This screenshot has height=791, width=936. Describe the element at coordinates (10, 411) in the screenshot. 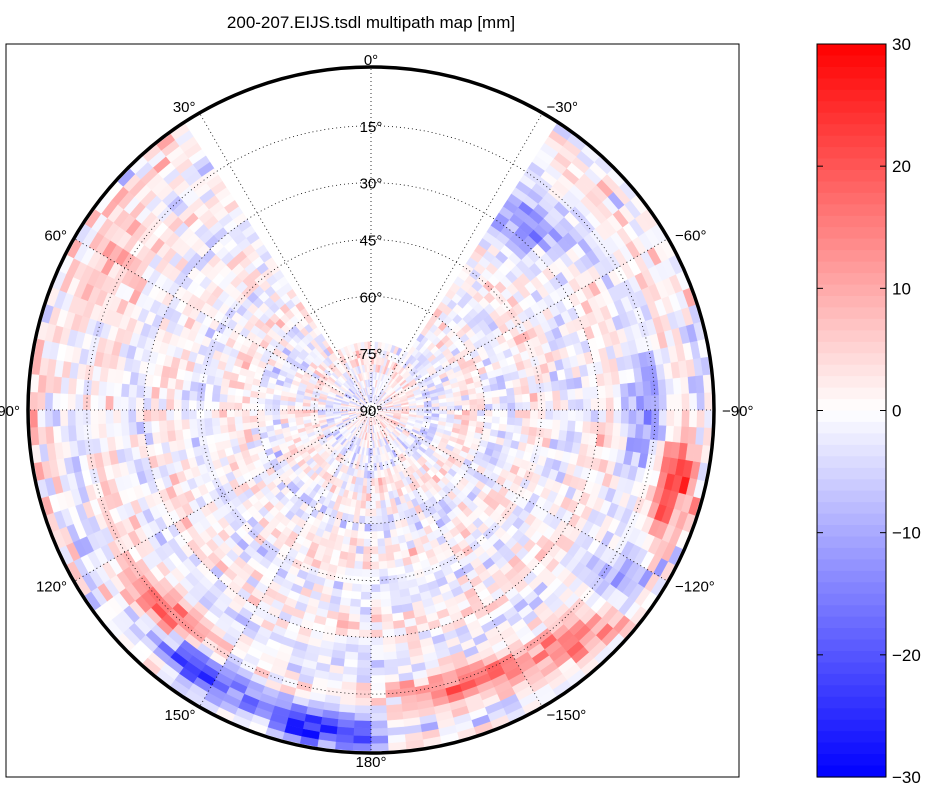

I see `azimuth-label: 90°` at that location.